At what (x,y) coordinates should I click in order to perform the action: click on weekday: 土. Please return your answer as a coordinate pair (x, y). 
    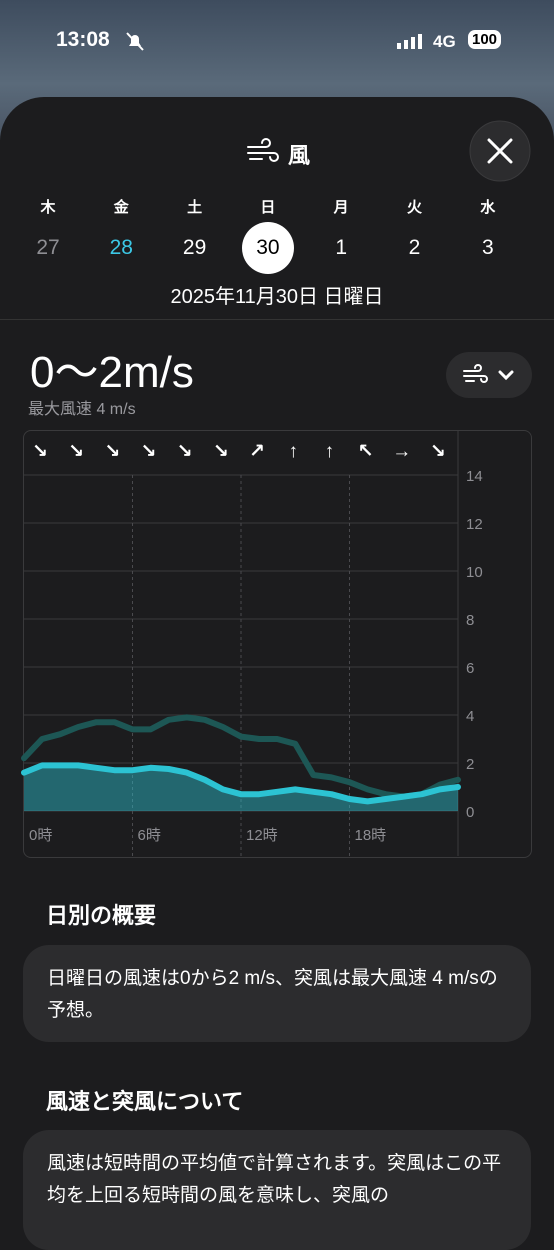
    Looking at the image, I should click on (195, 207).